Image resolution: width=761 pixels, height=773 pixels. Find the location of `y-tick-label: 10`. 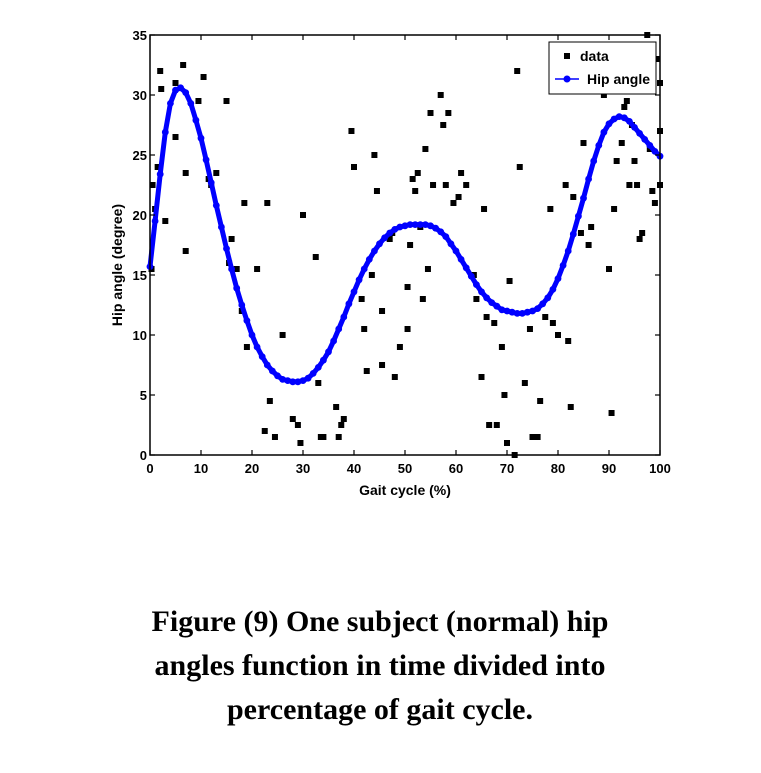

y-tick-label: 10 is located at coordinates (140, 335).